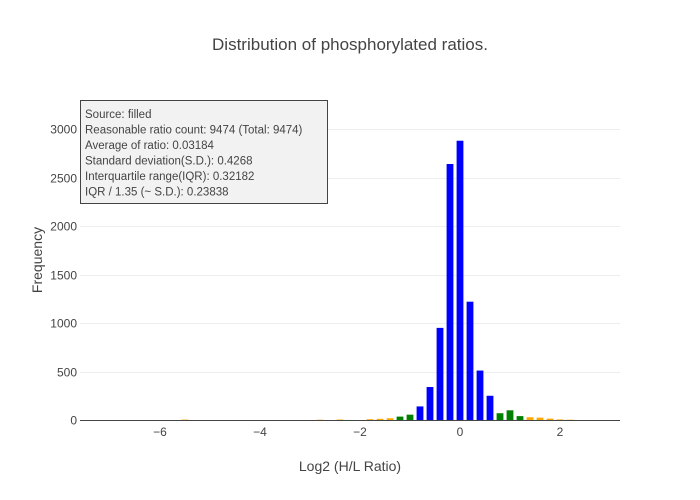  What do you see at coordinates (63, 130) in the screenshot?
I see `y-tick-label: 3000` at bounding box center [63, 130].